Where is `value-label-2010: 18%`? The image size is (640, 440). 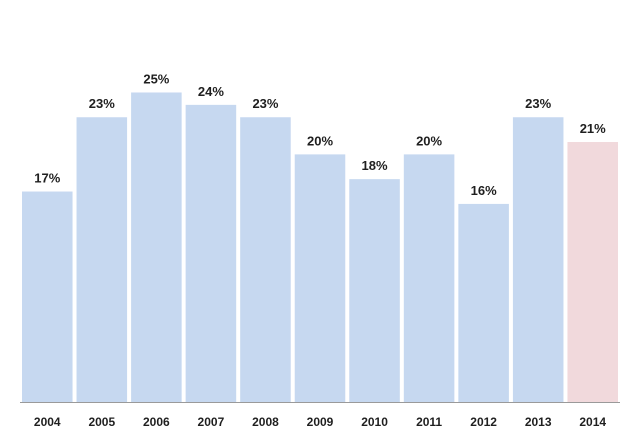 value-label-2010: 18% is located at coordinates (375, 165).